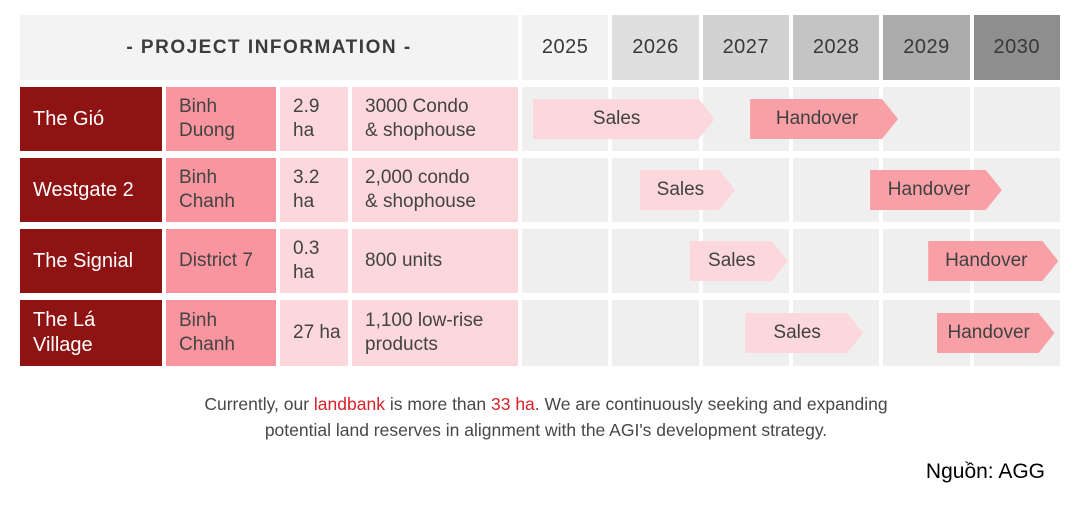 Image resolution: width=1092 pixels, height=508 pixels. Describe the element at coordinates (91, 261) in the screenshot. I see `project-name-cell: The Signial` at that location.